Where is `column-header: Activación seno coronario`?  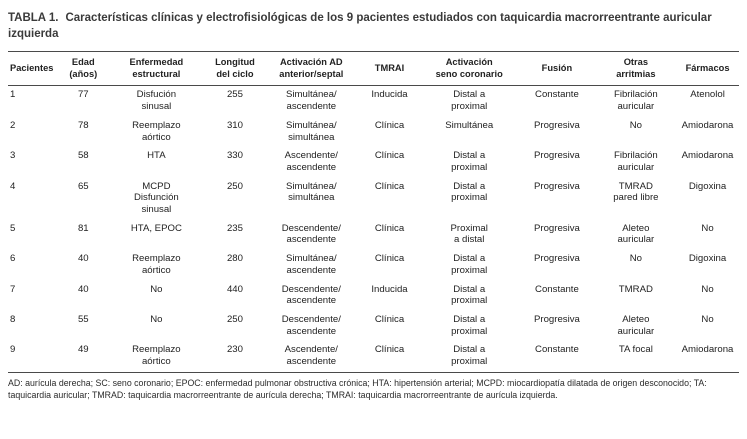
column-header: Activación seno coronario is located at coordinates (469, 68).